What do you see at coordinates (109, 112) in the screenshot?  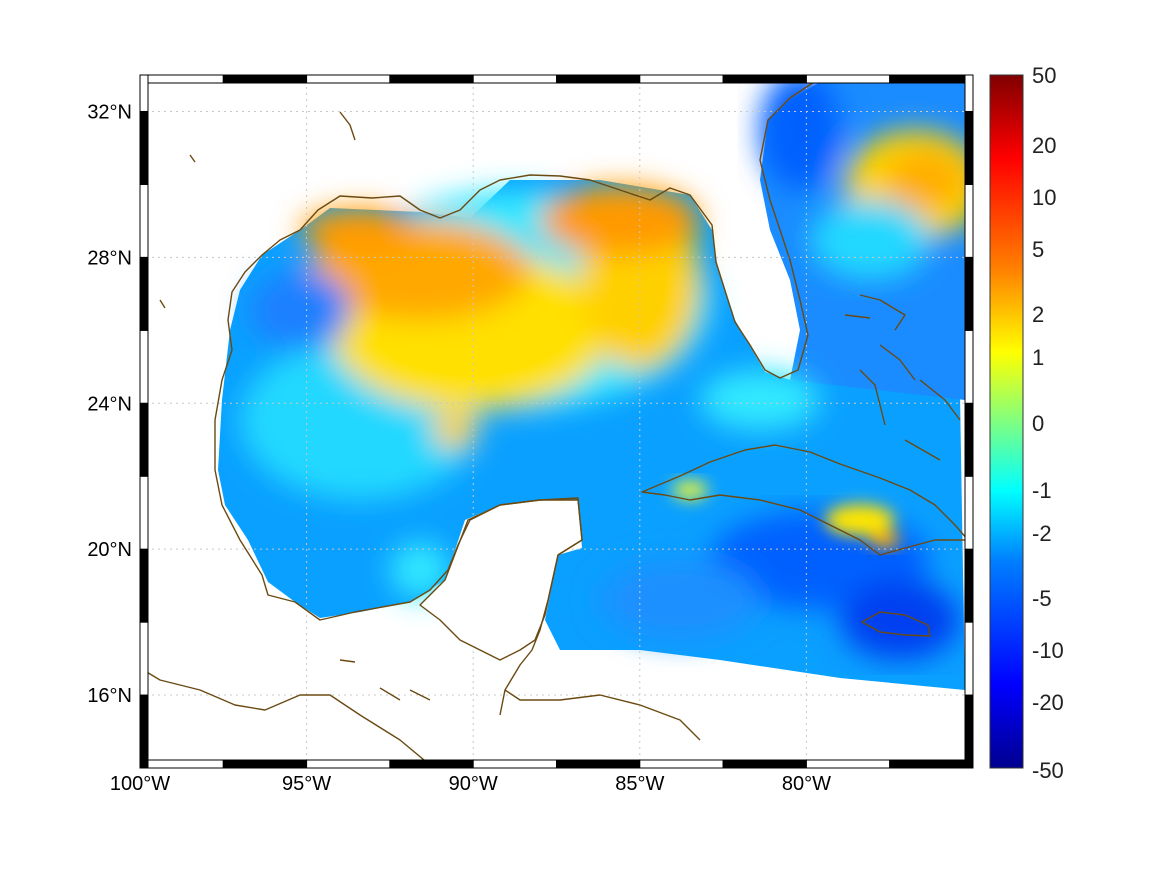 I see `latitude-tick-label: 32°N` at bounding box center [109, 112].